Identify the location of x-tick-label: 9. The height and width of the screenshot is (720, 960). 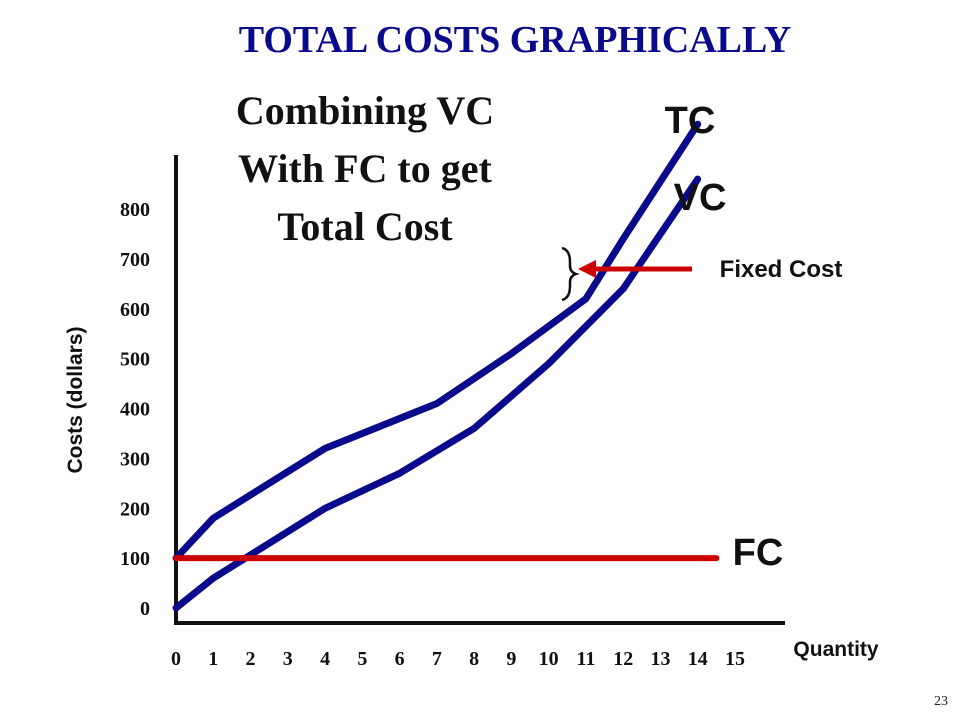
(511, 659).